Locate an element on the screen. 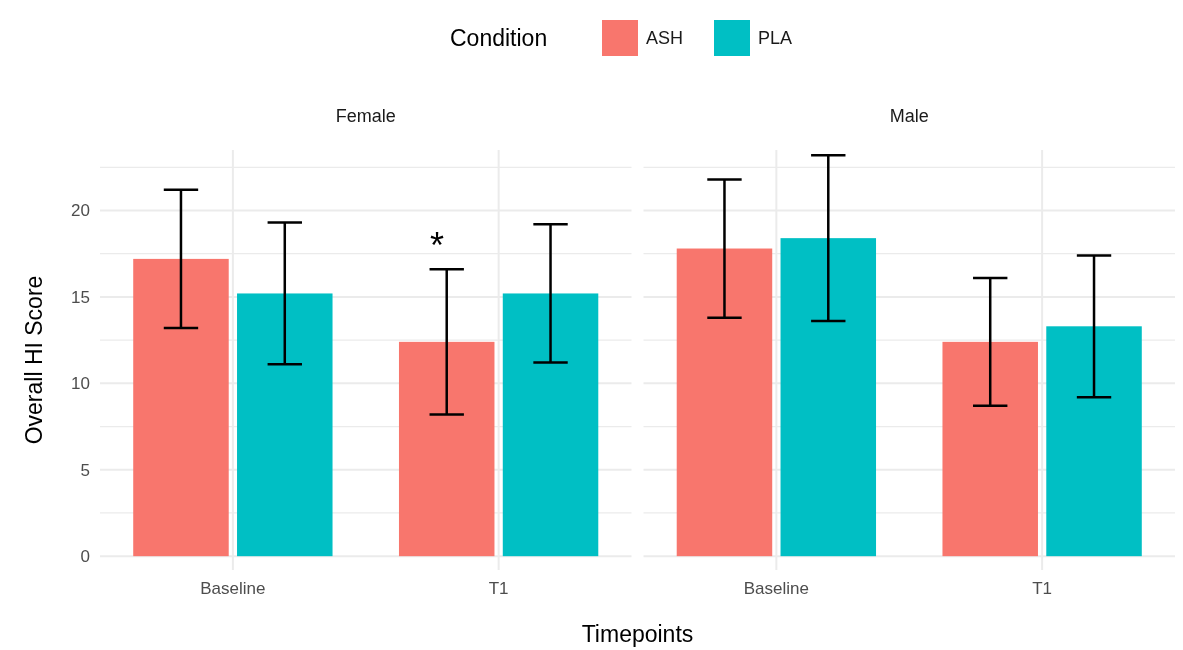 This screenshot has height=650, width=1183. legend-label: ASH is located at coordinates (665, 38).